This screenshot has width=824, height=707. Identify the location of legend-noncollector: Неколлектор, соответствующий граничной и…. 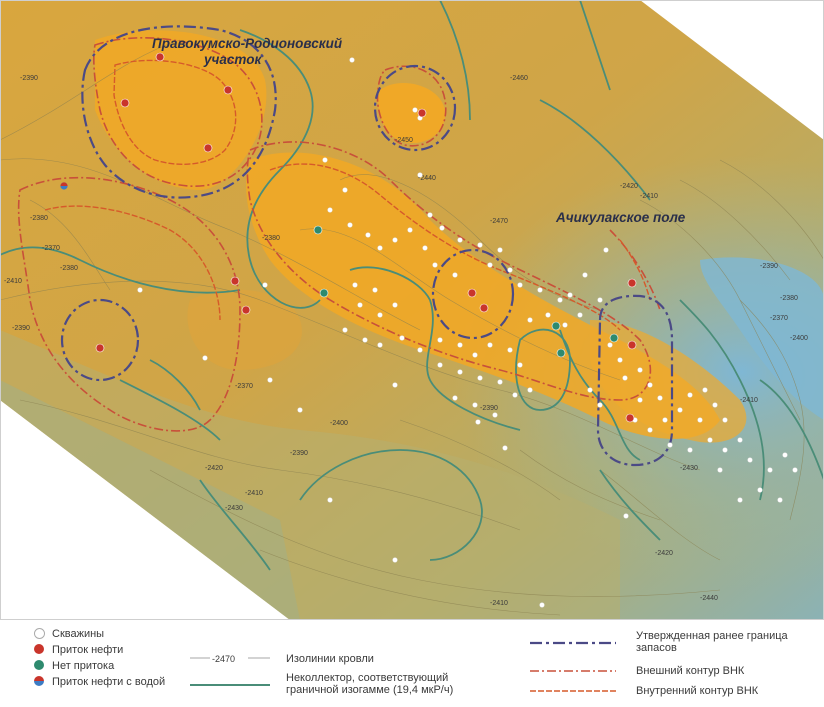
(370, 684).